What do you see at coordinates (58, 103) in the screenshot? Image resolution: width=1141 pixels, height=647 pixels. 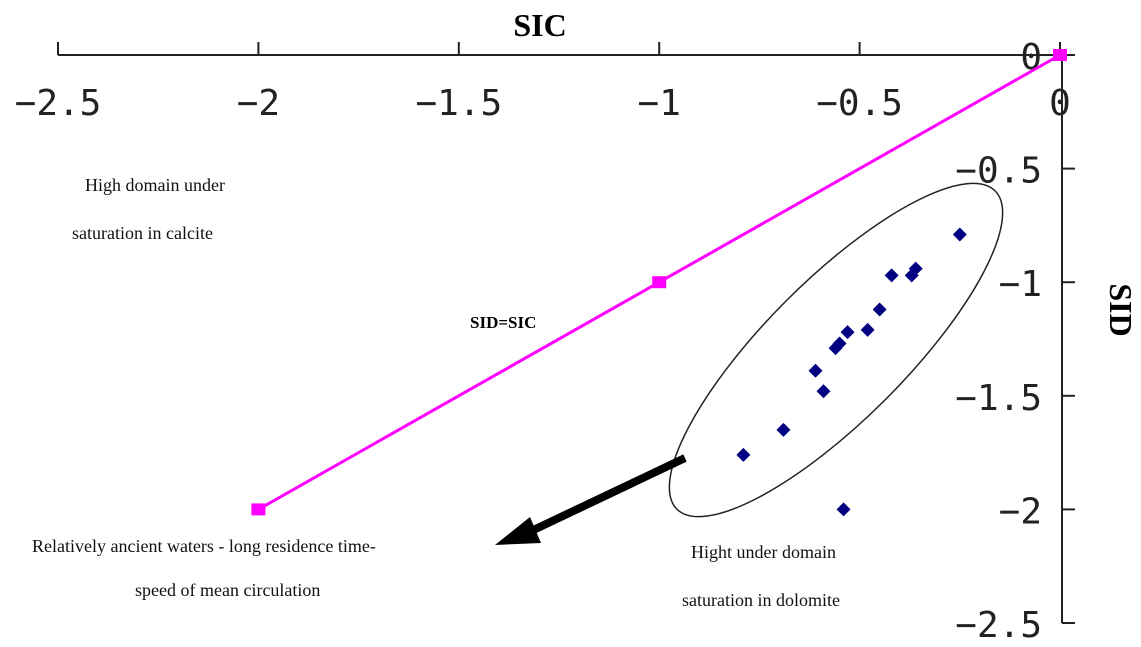 I see `x-tick-label: −2.5` at bounding box center [58, 103].